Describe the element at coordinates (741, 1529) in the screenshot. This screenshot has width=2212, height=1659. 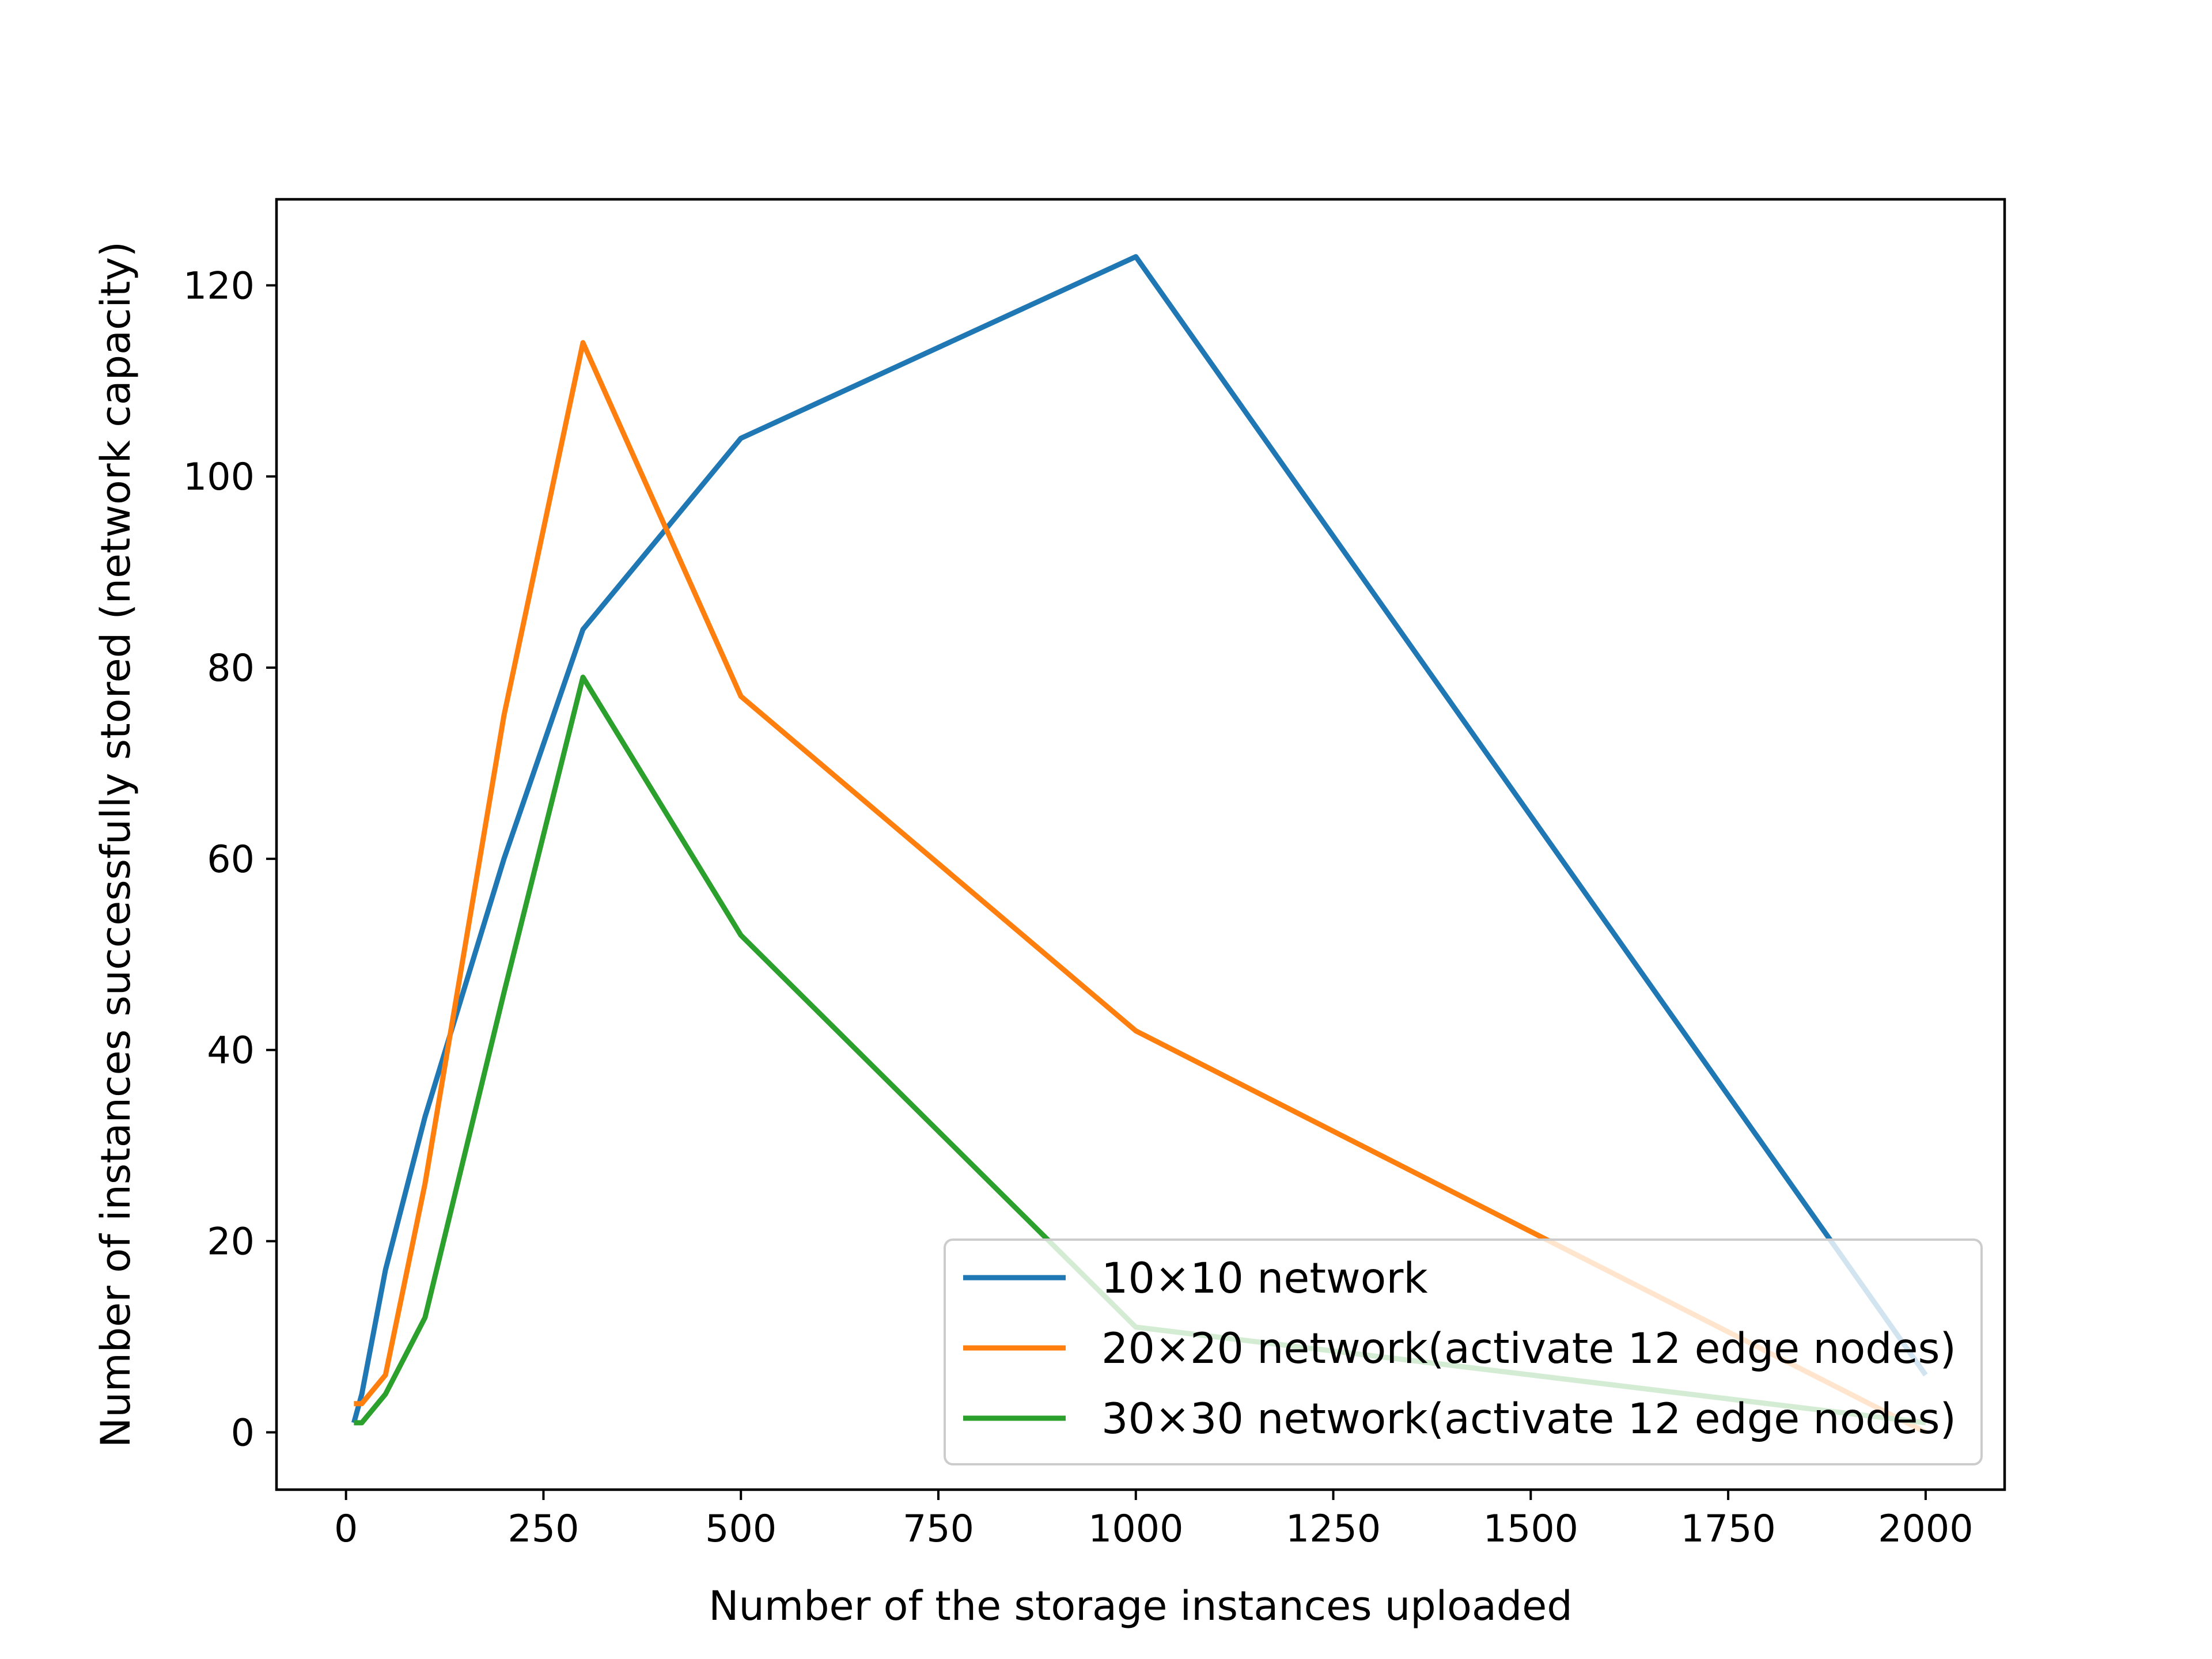
I see `x-tick-label-500: 500` at that location.